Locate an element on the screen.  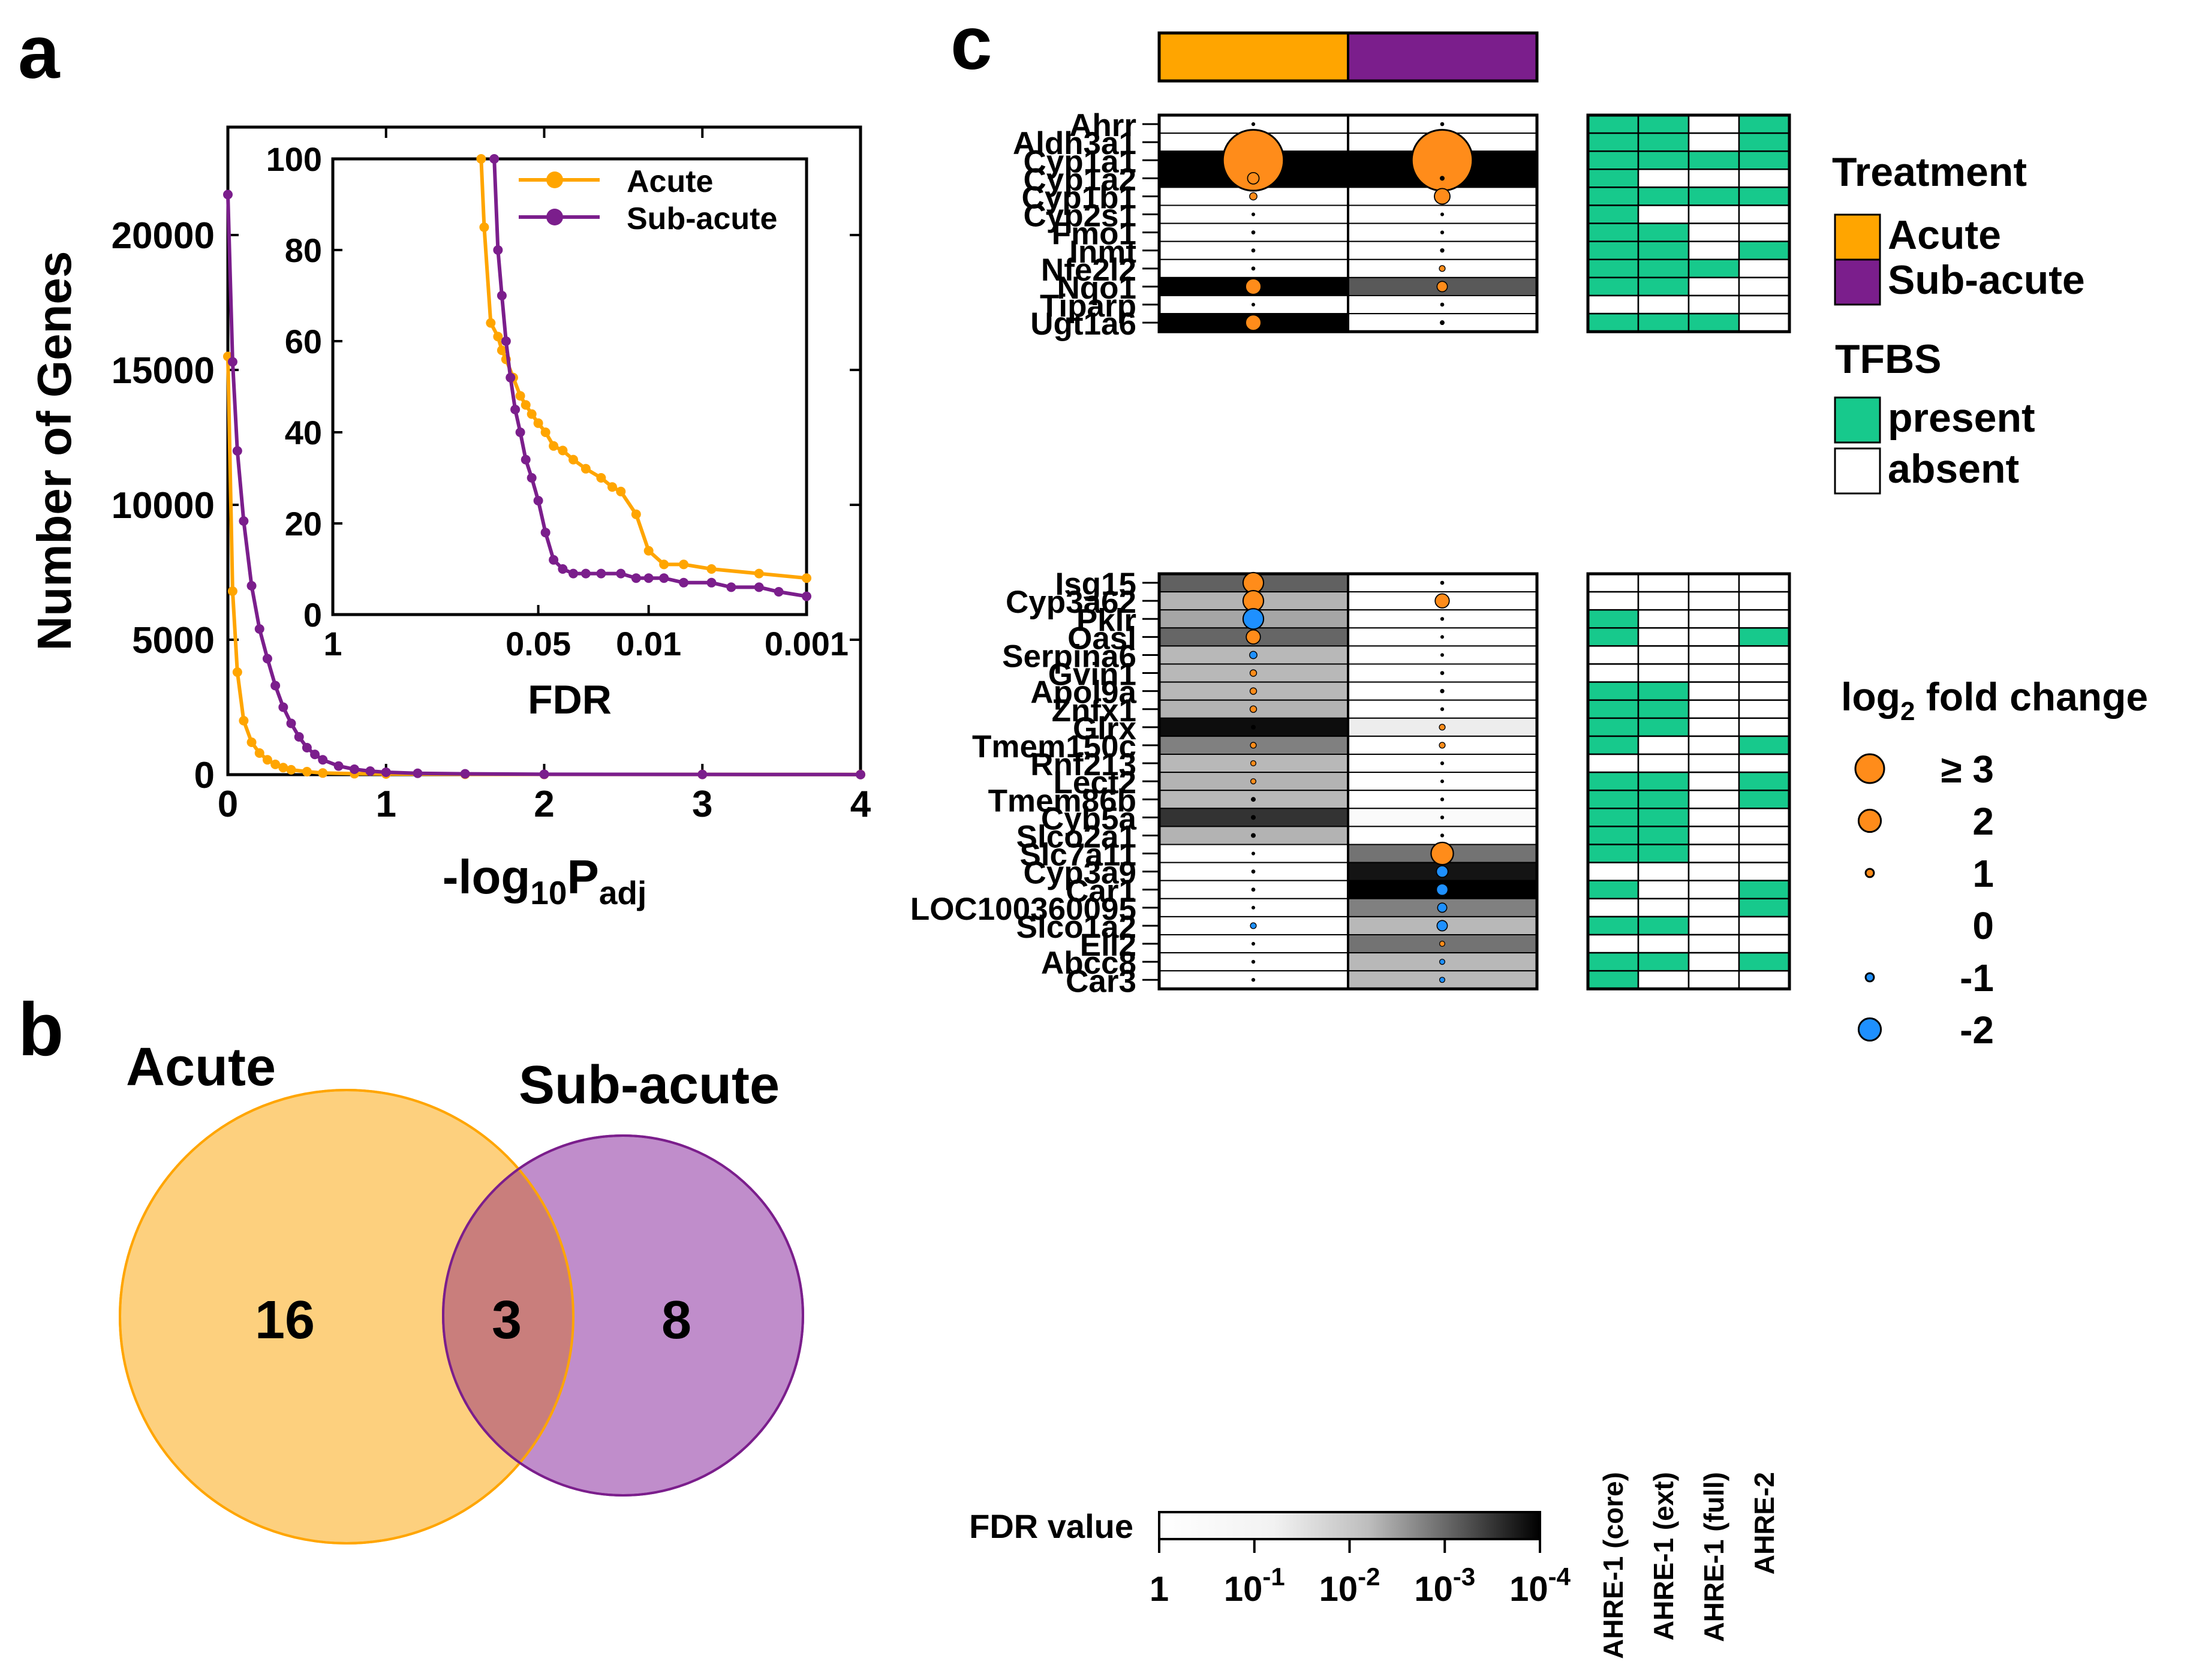
y-tick-label: 20000 is located at coordinates (163, 236).